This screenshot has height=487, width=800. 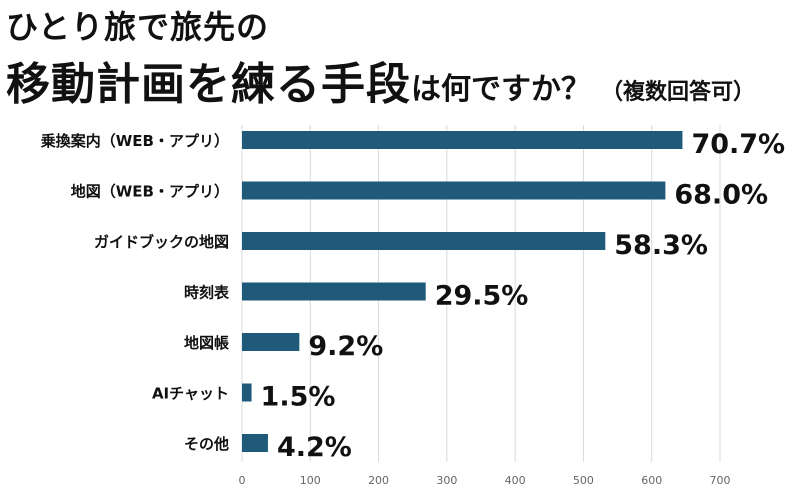 I want to click on value-label: 58.3%, so click(x=661, y=245).